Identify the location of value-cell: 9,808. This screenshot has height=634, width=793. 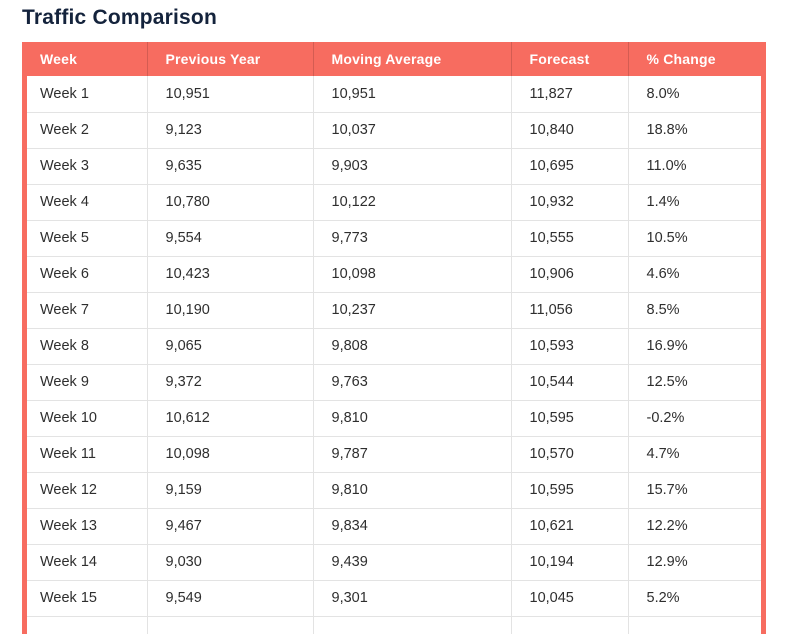
(412, 346).